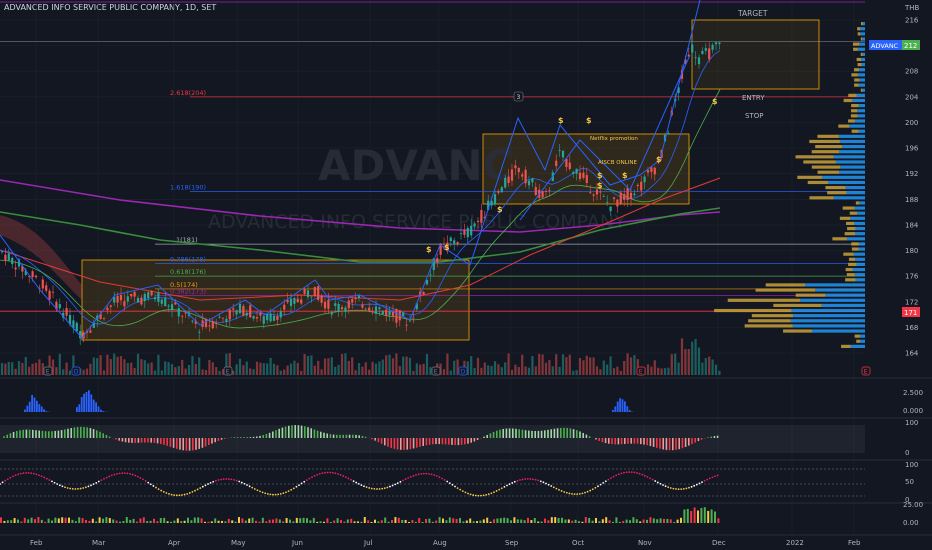 This screenshot has height=550, width=932. Describe the element at coordinates (614, 139) in the screenshot. I see `netflix-label: Netflix promotion` at that location.